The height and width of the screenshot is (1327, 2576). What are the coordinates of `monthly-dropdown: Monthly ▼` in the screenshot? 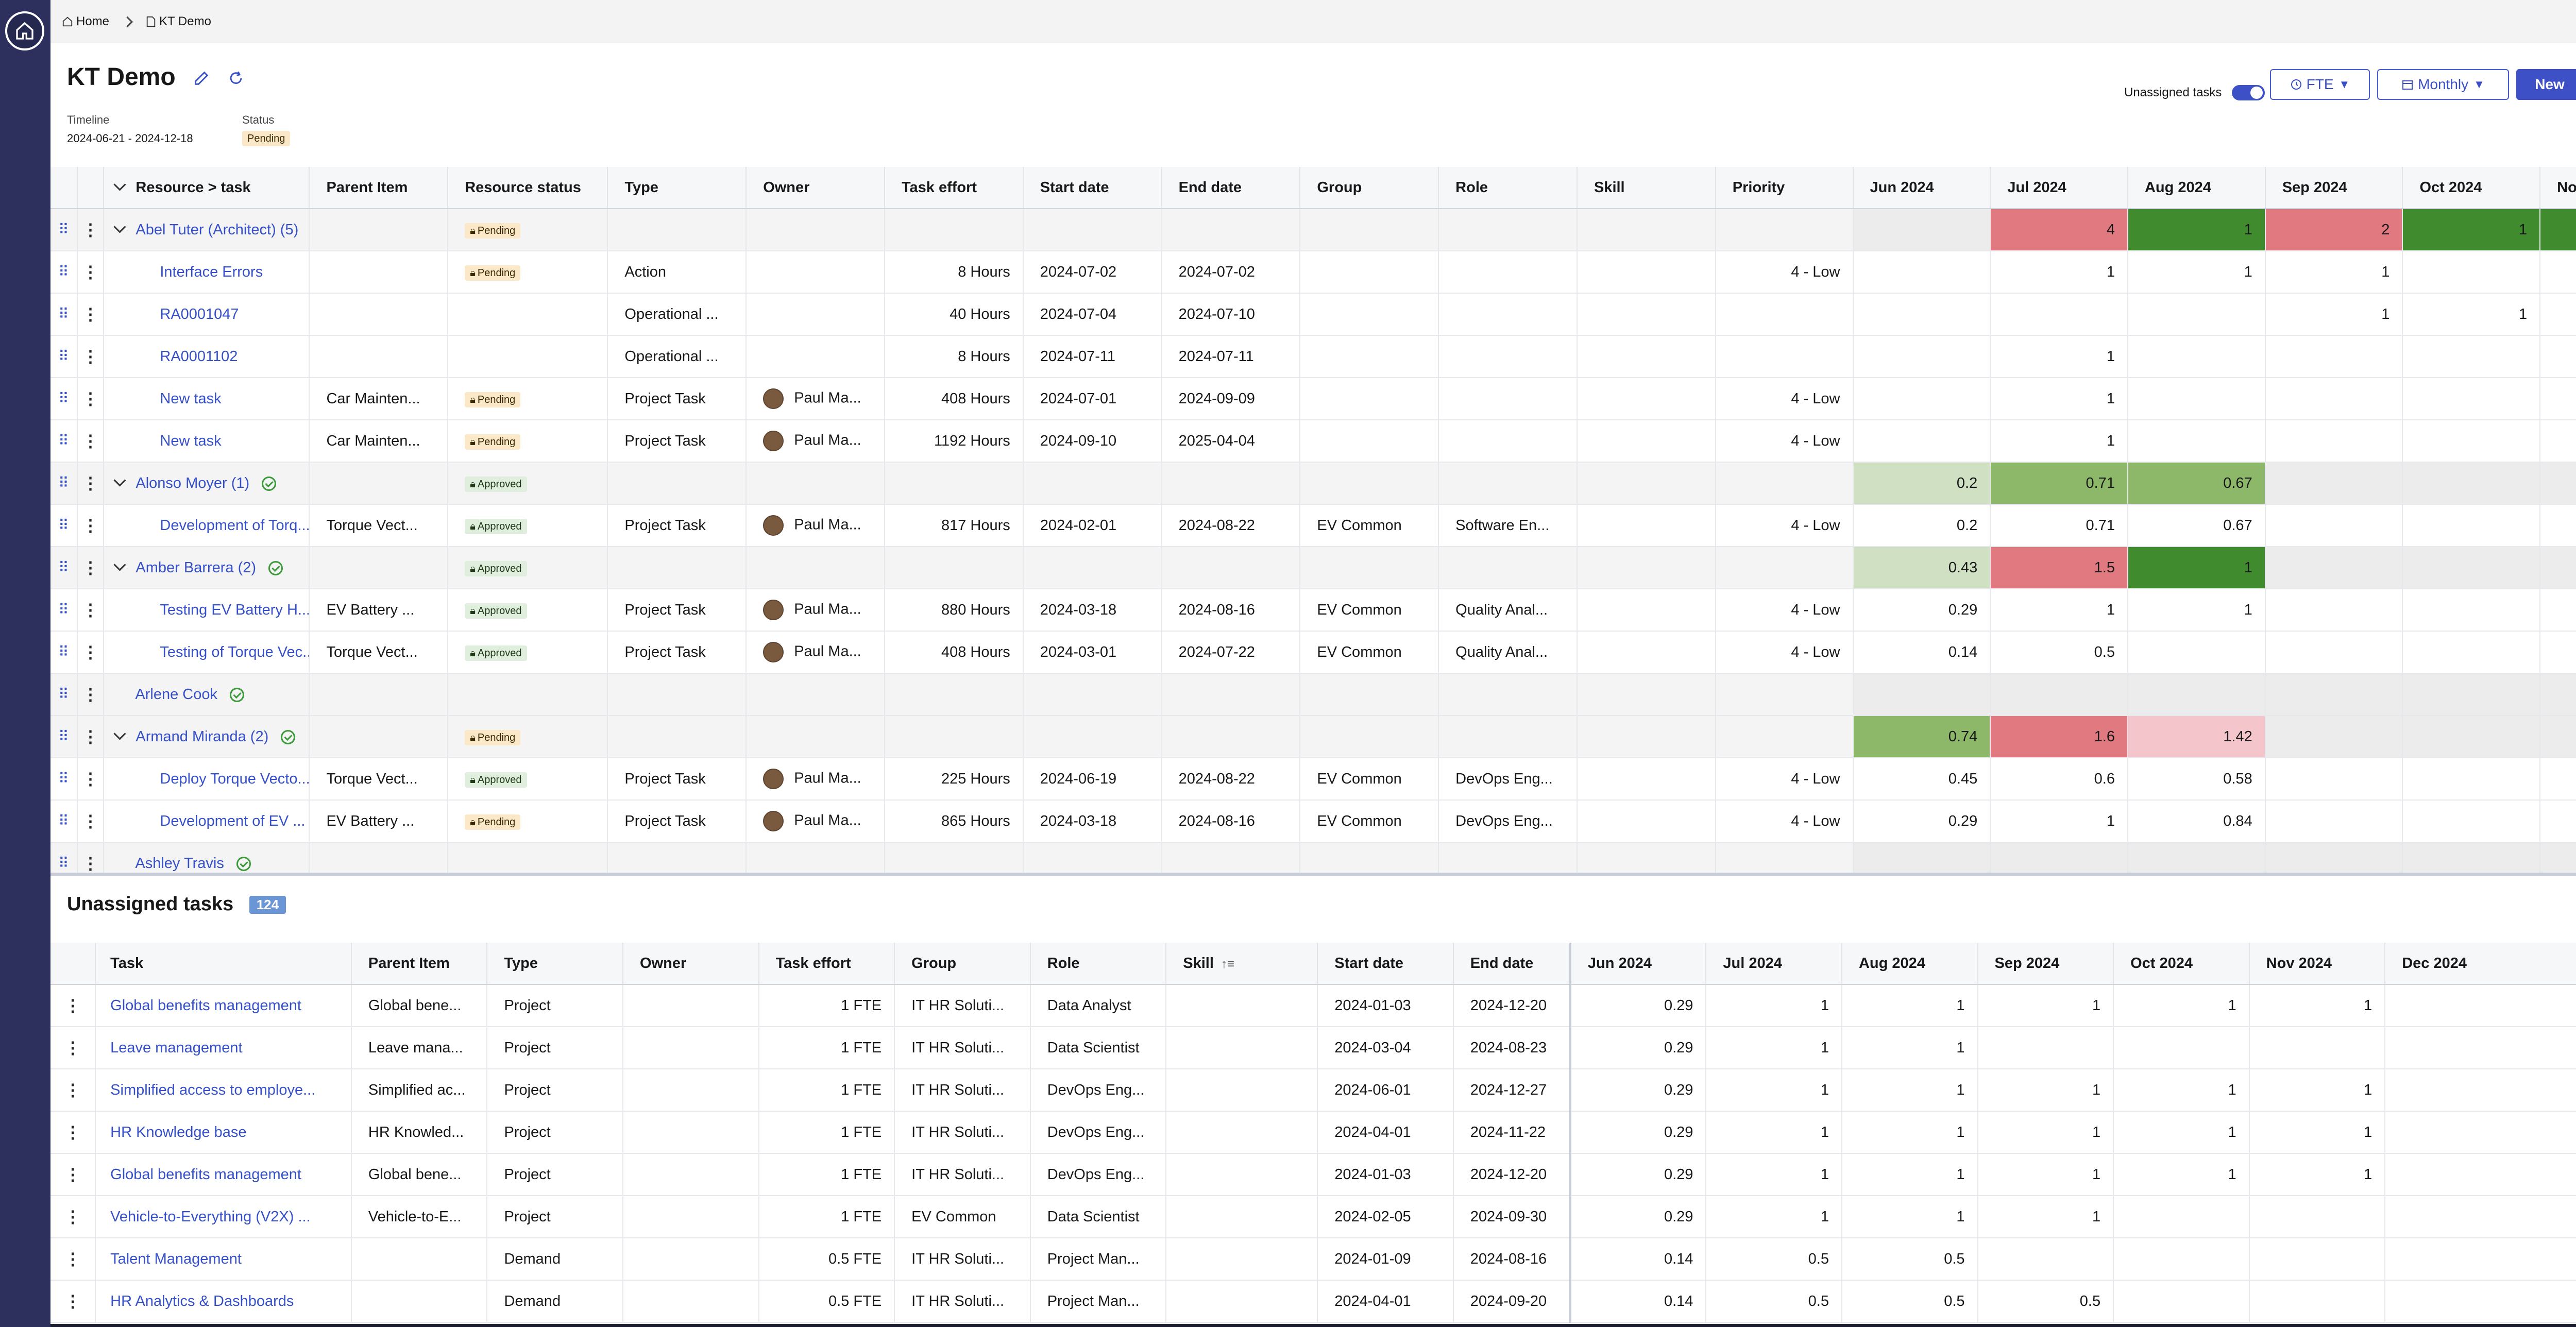 It's located at (2443, 84).